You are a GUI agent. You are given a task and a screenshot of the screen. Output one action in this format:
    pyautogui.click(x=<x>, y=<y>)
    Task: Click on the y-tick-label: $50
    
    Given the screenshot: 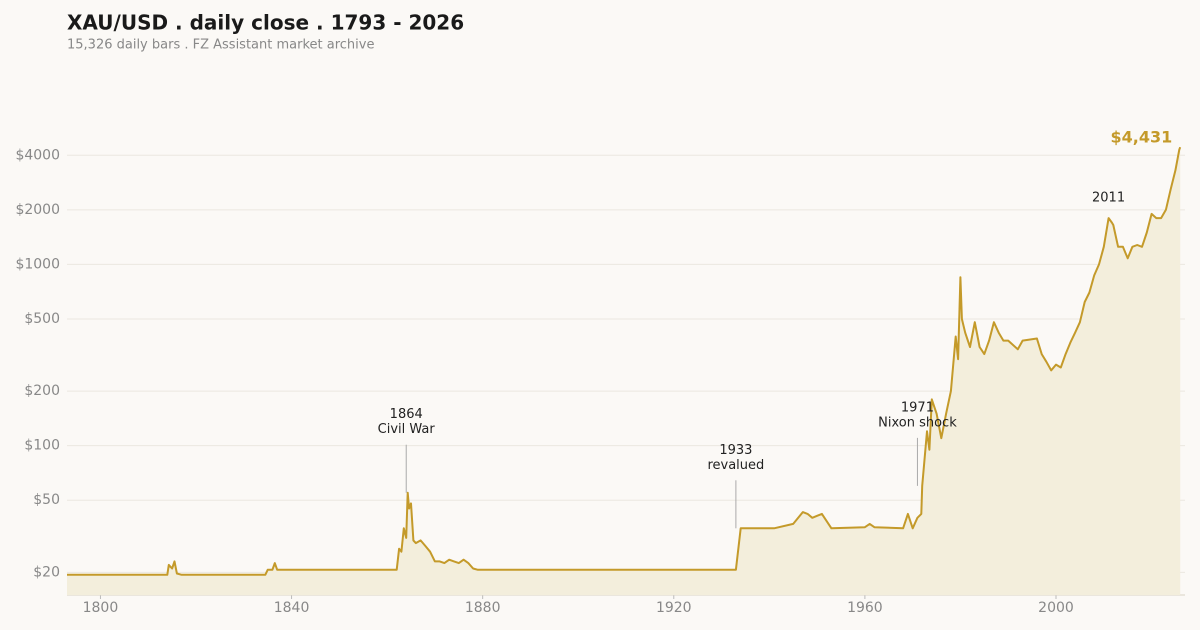 What is the action you would take?
    pyautogui.click(x=46, y=500)
    